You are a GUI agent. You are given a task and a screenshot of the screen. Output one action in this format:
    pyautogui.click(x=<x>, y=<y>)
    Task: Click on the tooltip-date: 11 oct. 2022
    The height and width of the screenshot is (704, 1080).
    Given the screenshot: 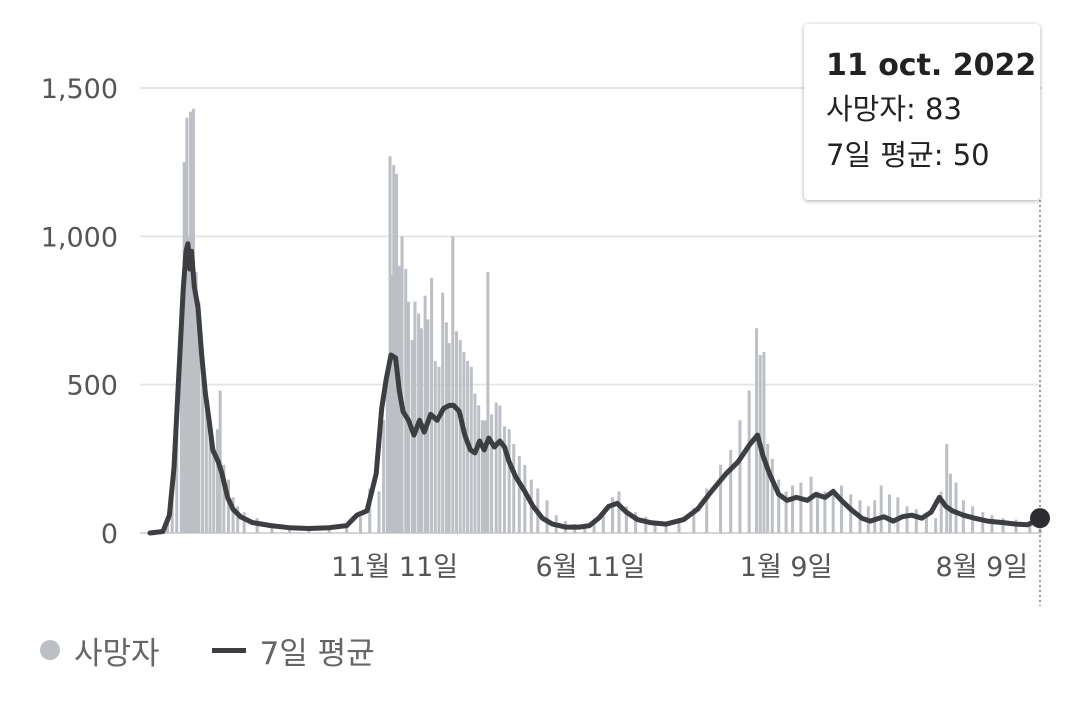 What is the action you would take?
    pyautogui.click(x=931, y=65)
    